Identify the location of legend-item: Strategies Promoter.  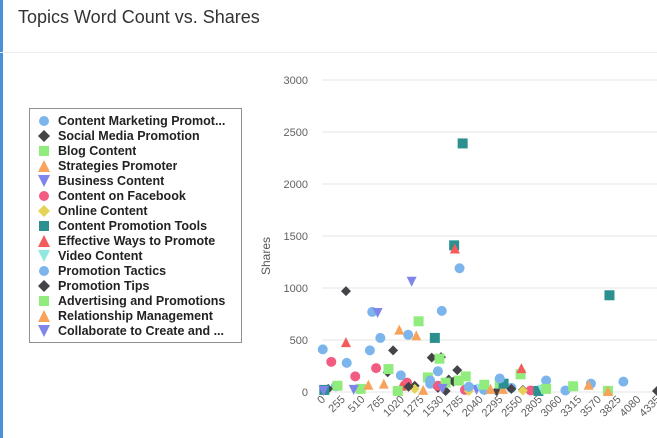
(139, 165).